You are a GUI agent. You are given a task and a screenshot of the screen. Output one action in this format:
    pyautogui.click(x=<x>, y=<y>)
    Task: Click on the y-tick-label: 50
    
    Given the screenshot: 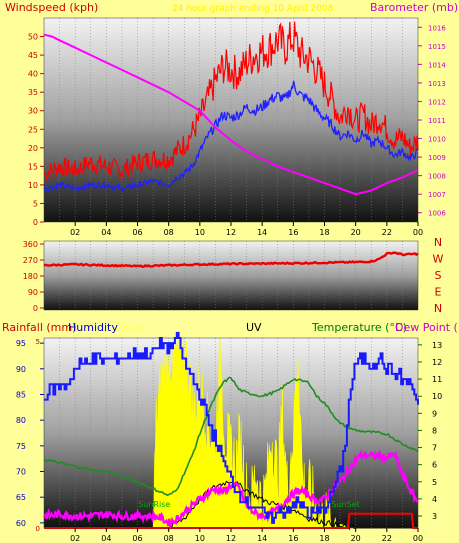 What is the action you would take?
    pyautogui.click(x=33, y=37)
    